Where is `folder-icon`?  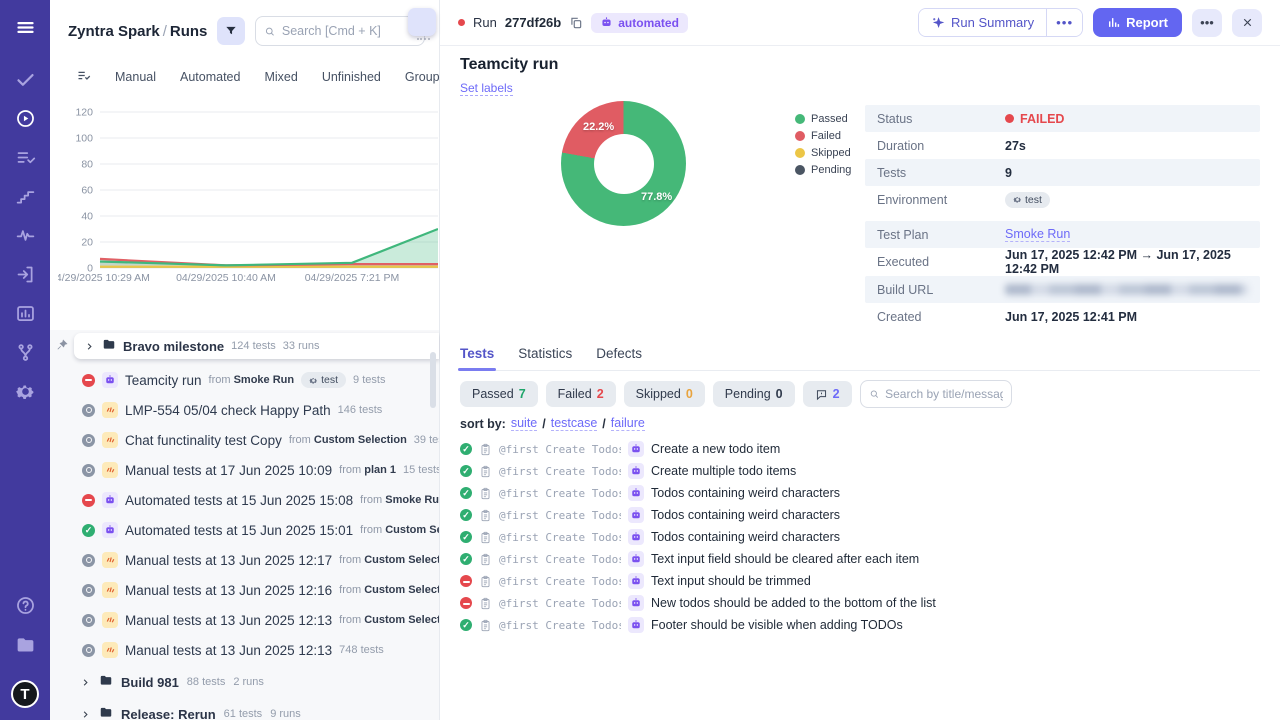 folder-icon is located at coordinates (109, 346).